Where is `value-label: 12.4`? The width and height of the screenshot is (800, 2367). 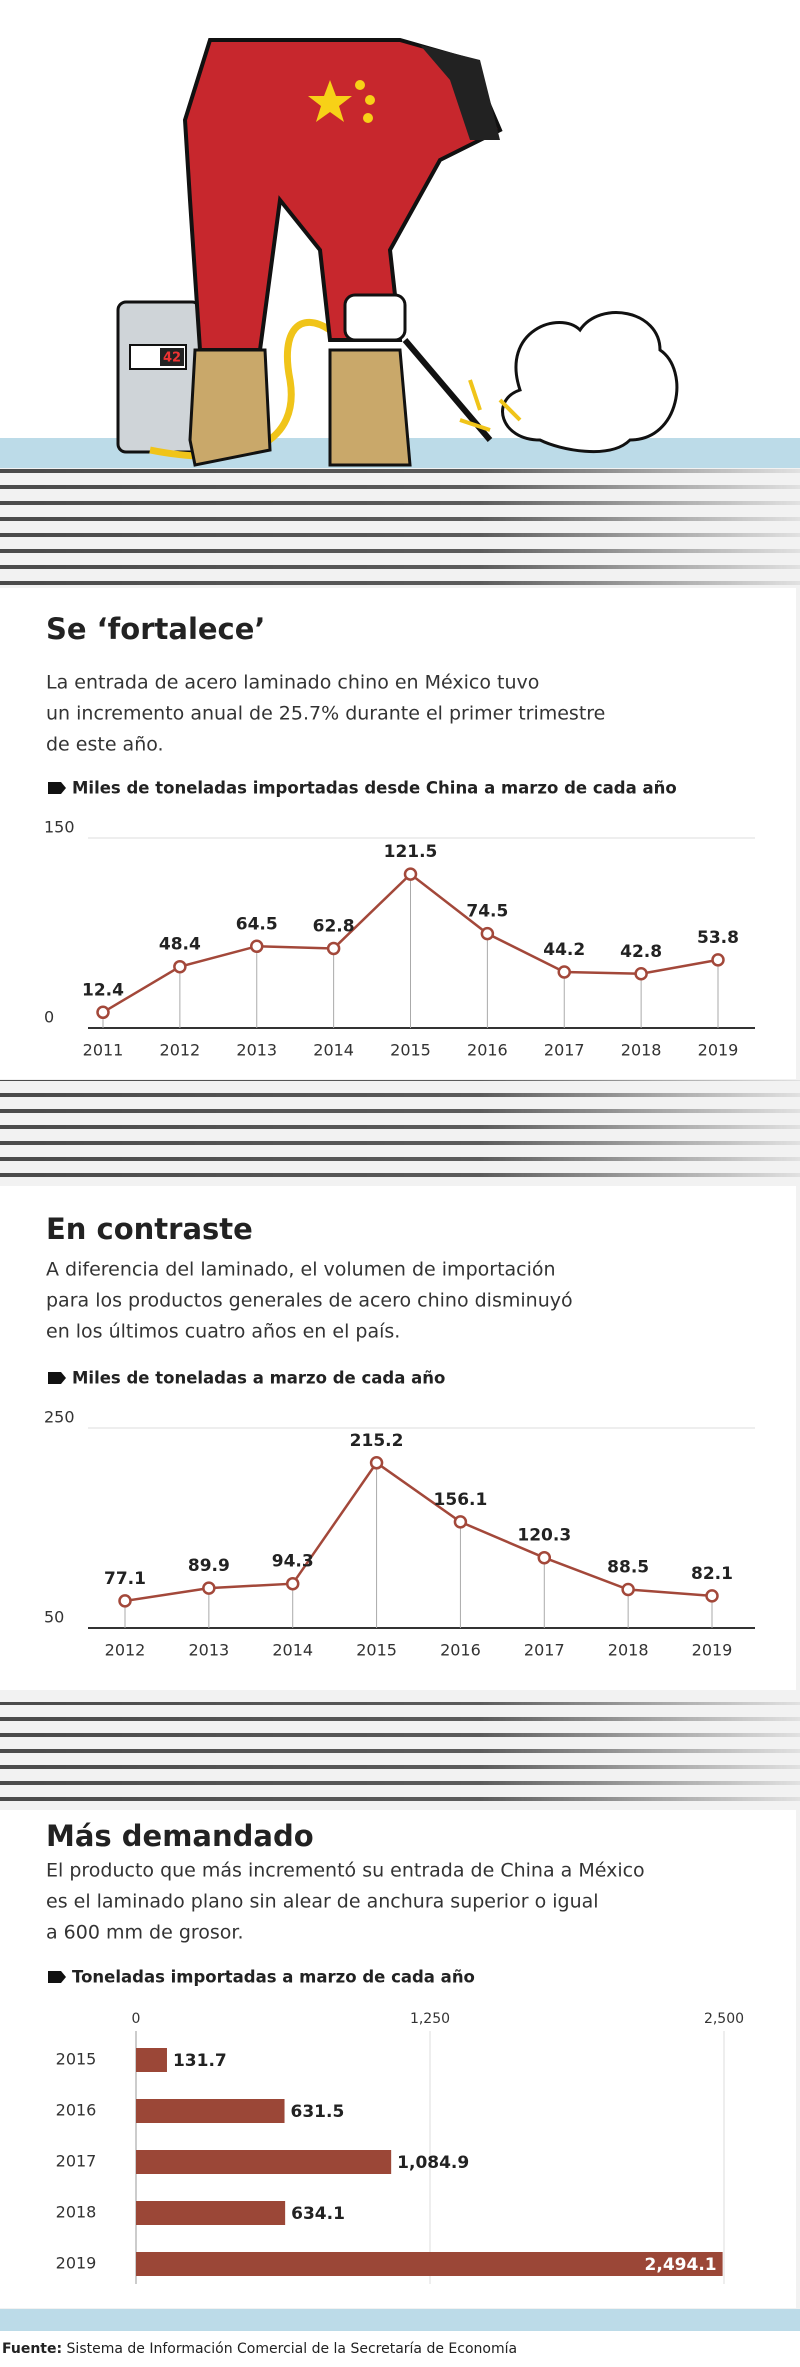
value-label: 12.4 is located at coordinates (103, 990).